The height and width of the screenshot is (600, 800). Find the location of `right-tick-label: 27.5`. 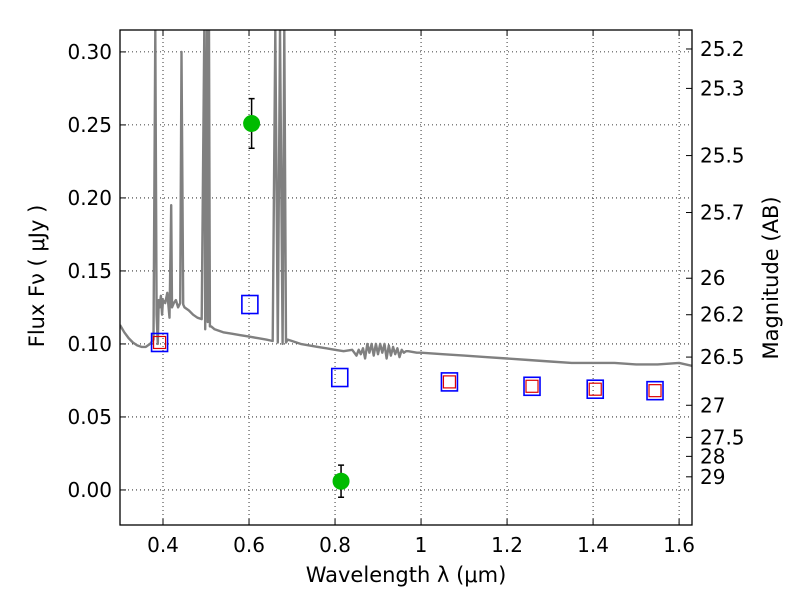

right-tick-label: 27.5 is located at coordinates (722, 437).